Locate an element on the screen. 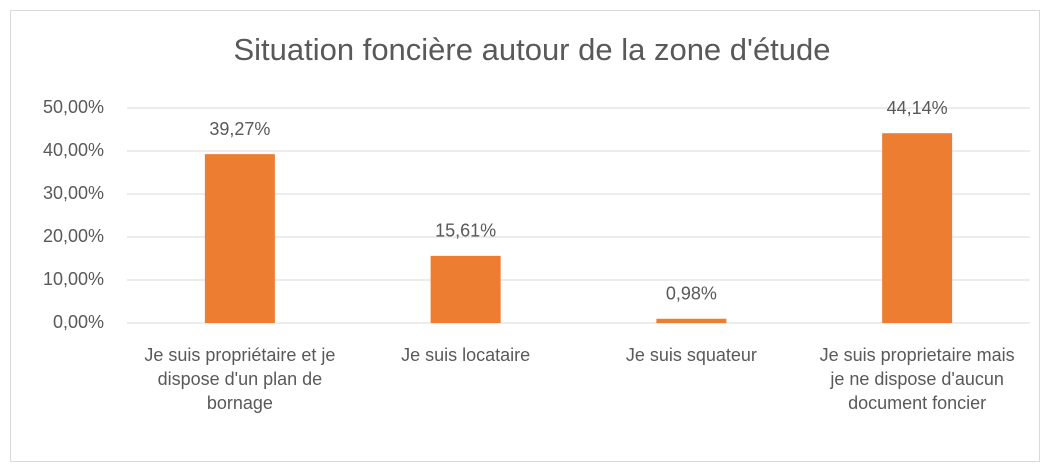 This screenshot has height=471, width=1050. y-tick-label: 0,00% is located at coordinates (78, 322).